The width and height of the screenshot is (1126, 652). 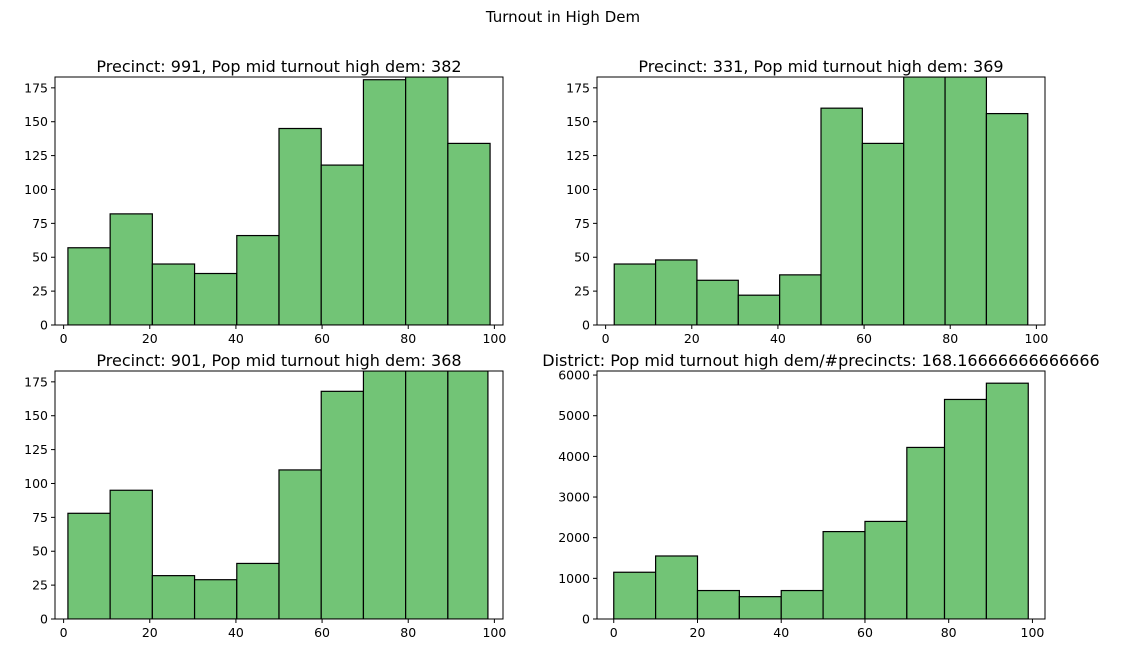 What do you see at coordinates (563, 17) in the screenshot?
I see `figure-title: Turnout in High Dem` at bounding box center [563, 17].